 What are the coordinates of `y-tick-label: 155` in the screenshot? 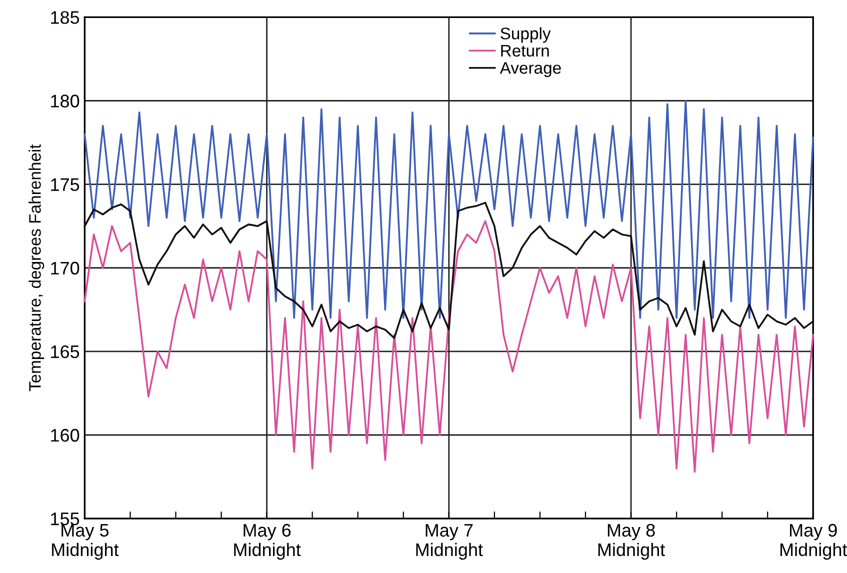 It's located at (65, 519).